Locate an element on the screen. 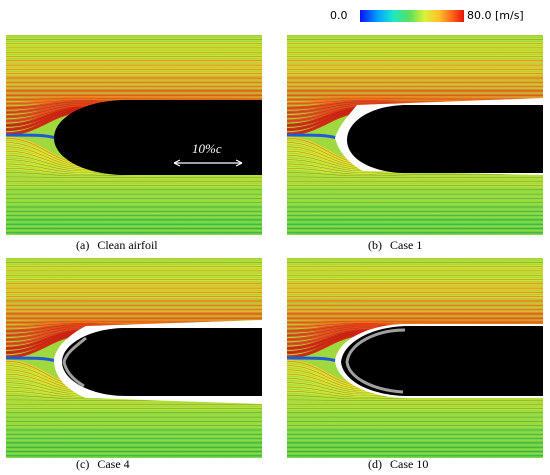 This screenshot has width=550, height=475. scale-bar: 10%c is located at coordinates (208, 154).